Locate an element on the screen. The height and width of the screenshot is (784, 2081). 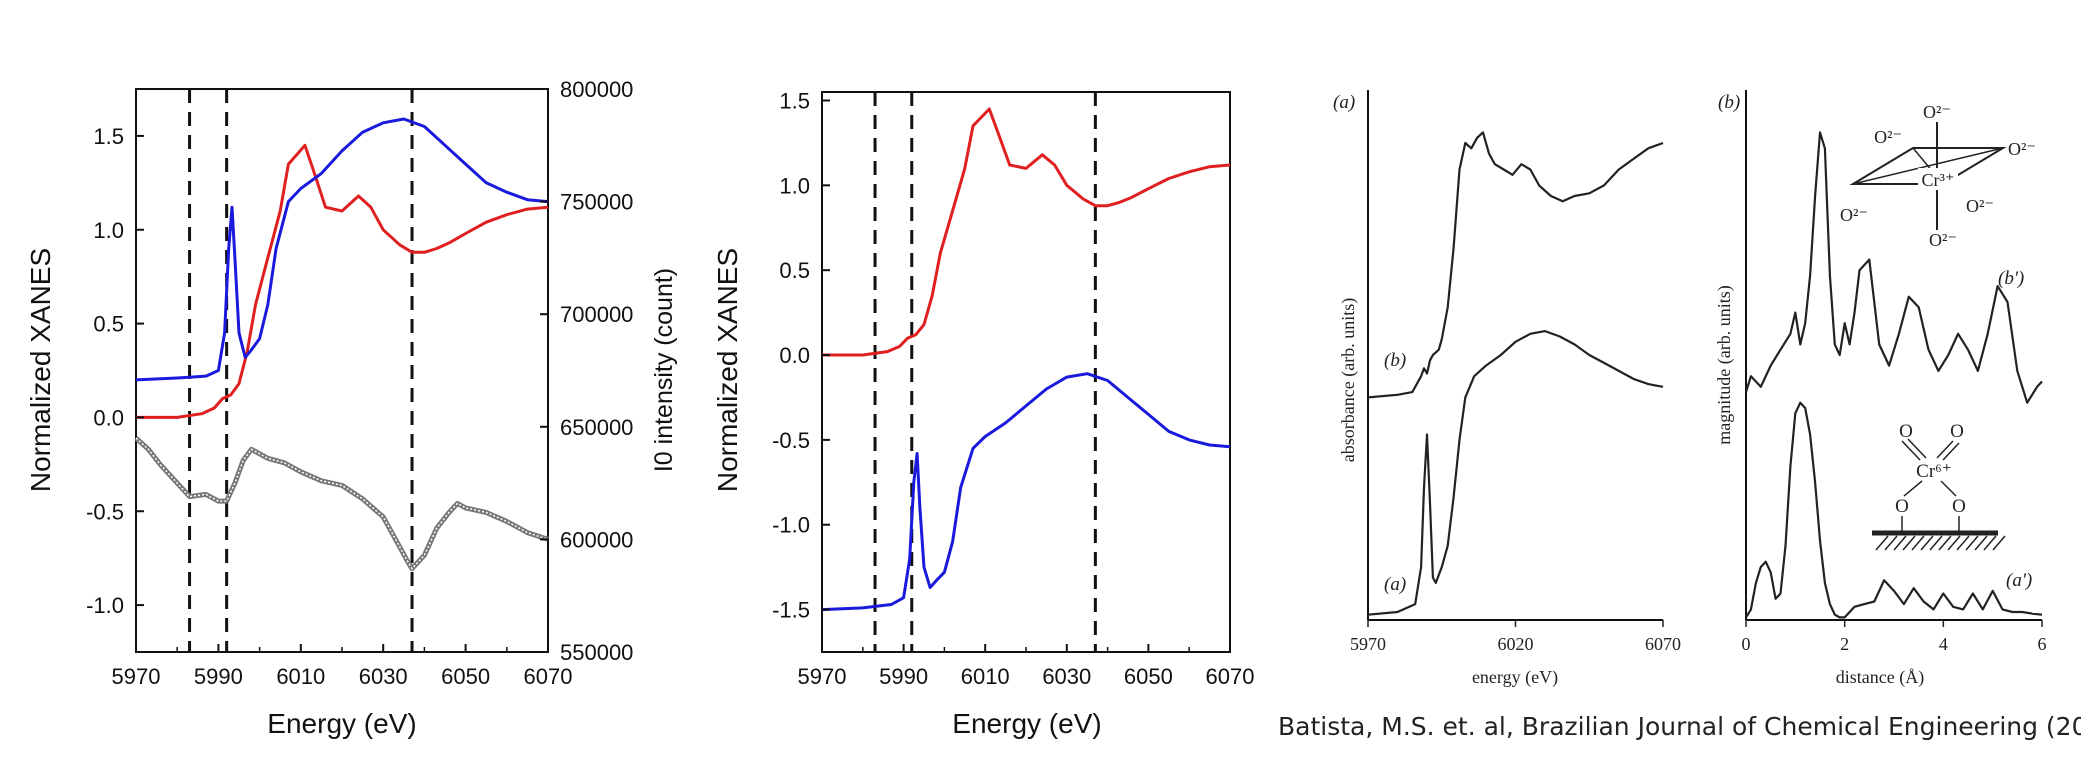
chart-4-ylabel: magnitude (arb. units) is located at coordinates (1724, 364).